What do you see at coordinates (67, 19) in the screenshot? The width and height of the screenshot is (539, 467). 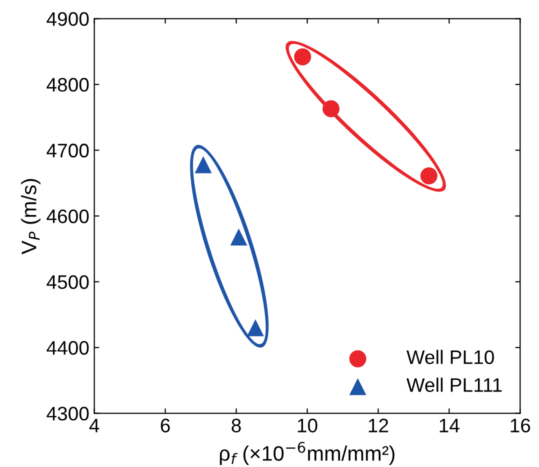 I see `y-tick-label: 4900` at bounding box center [67, 19].